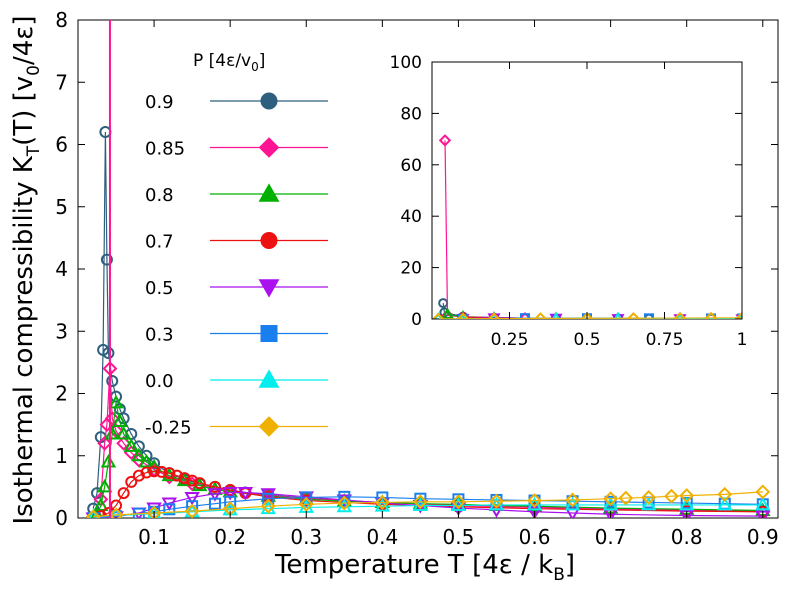 The height and width of the screenshot is (600, 800). What do you see at coordinates (230, 537) in the screenshot?
I see `x-tick-label: 0.2` at bounding box center [230, 537].